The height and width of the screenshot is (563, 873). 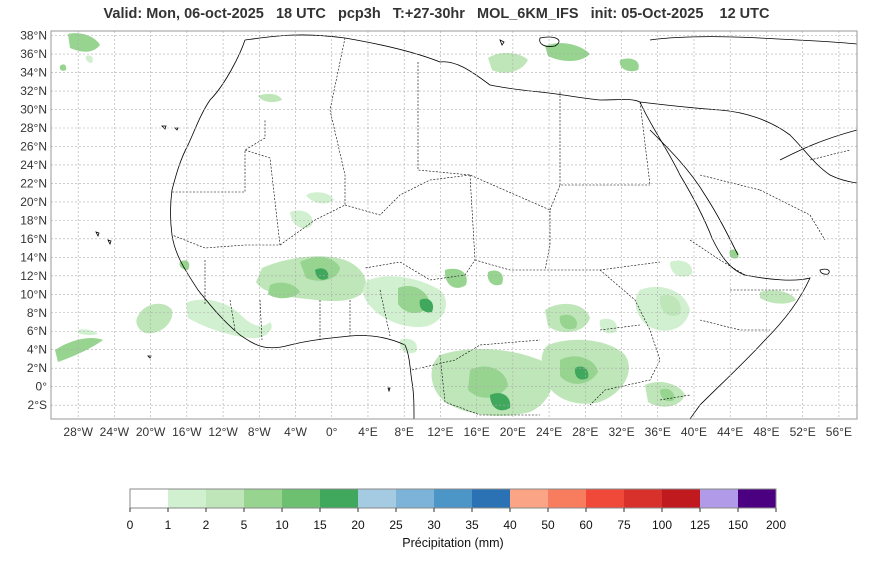 I want to click on colorbar-tick-label: 125, so click(x=700, y=525).